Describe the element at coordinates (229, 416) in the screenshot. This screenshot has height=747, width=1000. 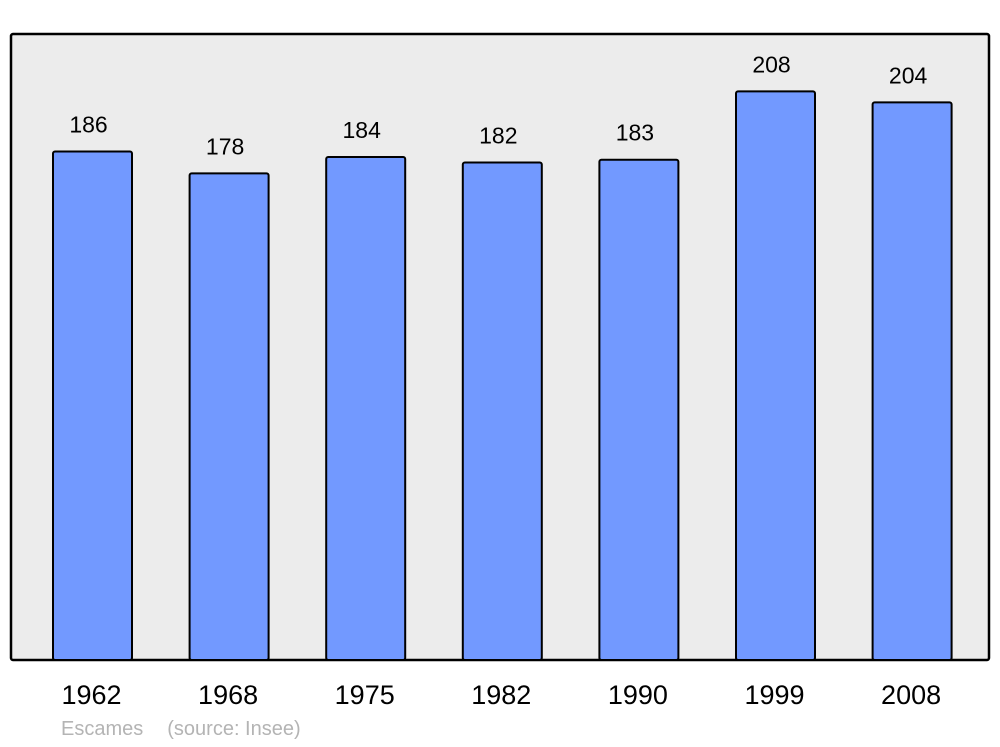
I see `bar-1968` at that location.